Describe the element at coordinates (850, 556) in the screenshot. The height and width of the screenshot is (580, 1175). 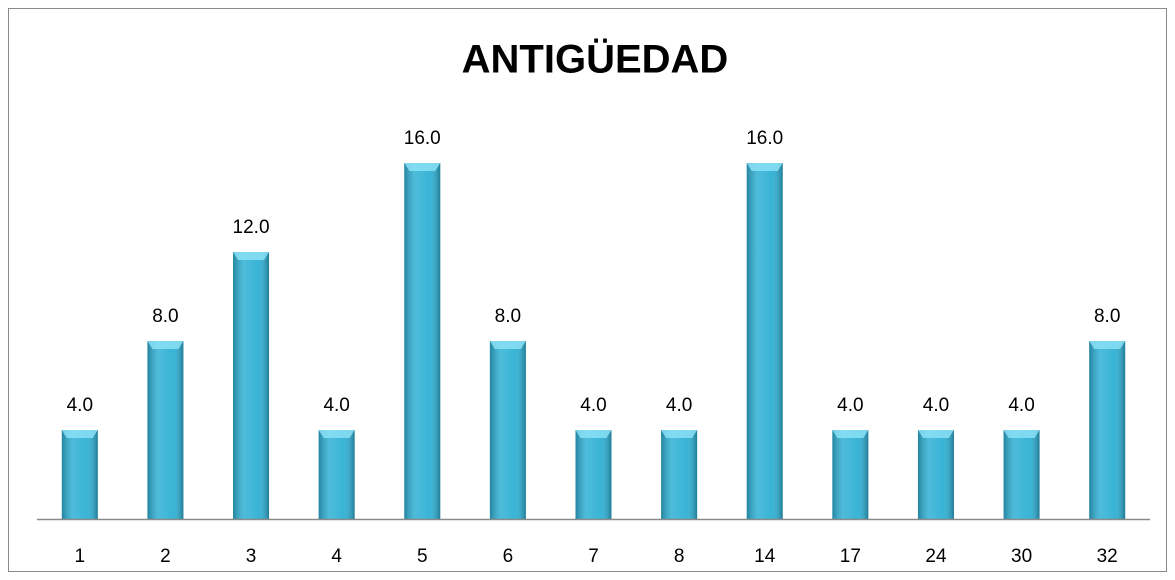
I see `x-tick-label: 17` at that location.